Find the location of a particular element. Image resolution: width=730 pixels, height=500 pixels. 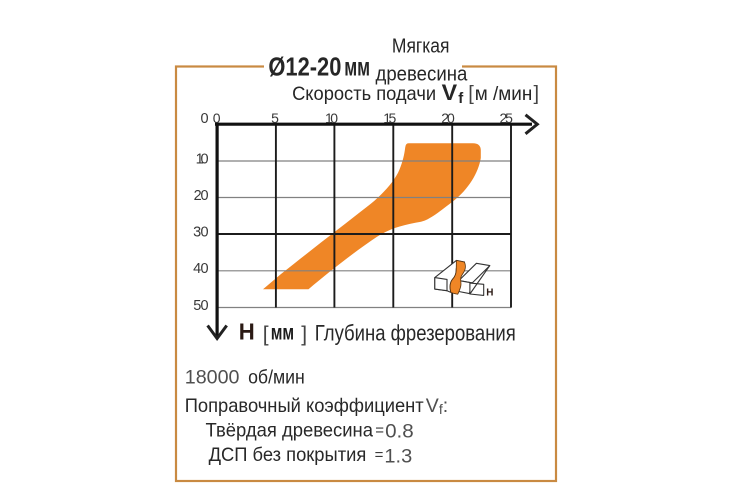

svg-text: Глубина фрезерования is located at coordinates (415, 332).